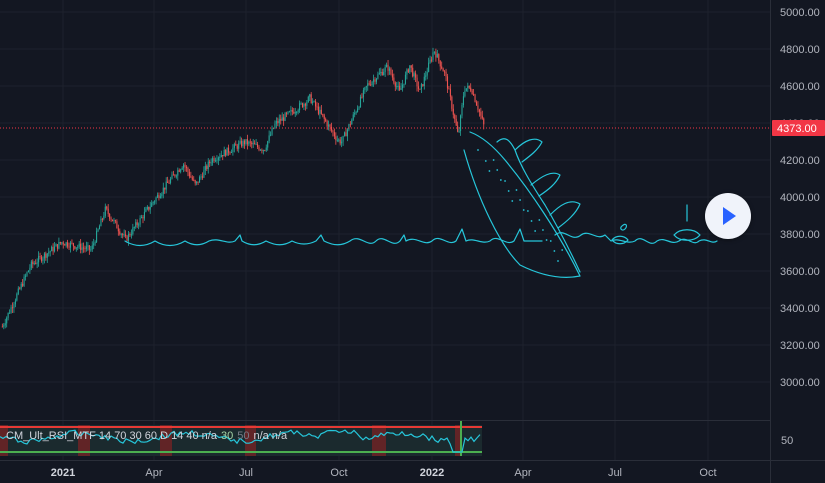  What do you see at coordinates (728, 216) in the screenshot?
I see `play-button` at bounding box center [728, 216].